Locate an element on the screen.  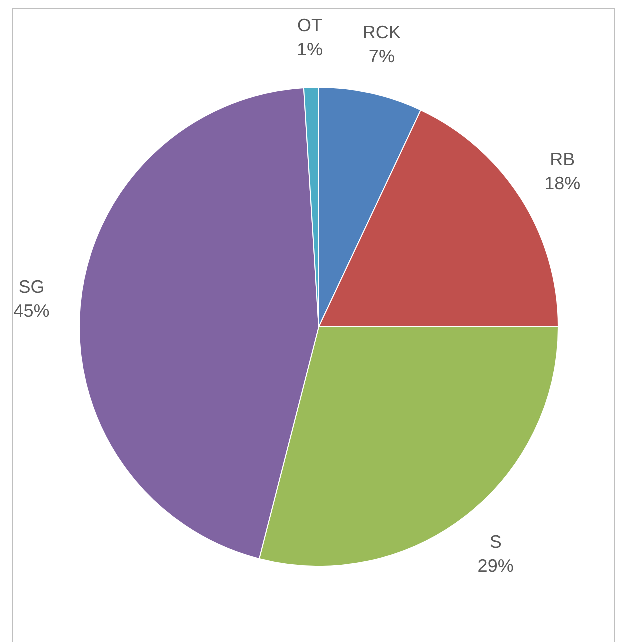
data-label: 1% is located at coordinates (309, 50).